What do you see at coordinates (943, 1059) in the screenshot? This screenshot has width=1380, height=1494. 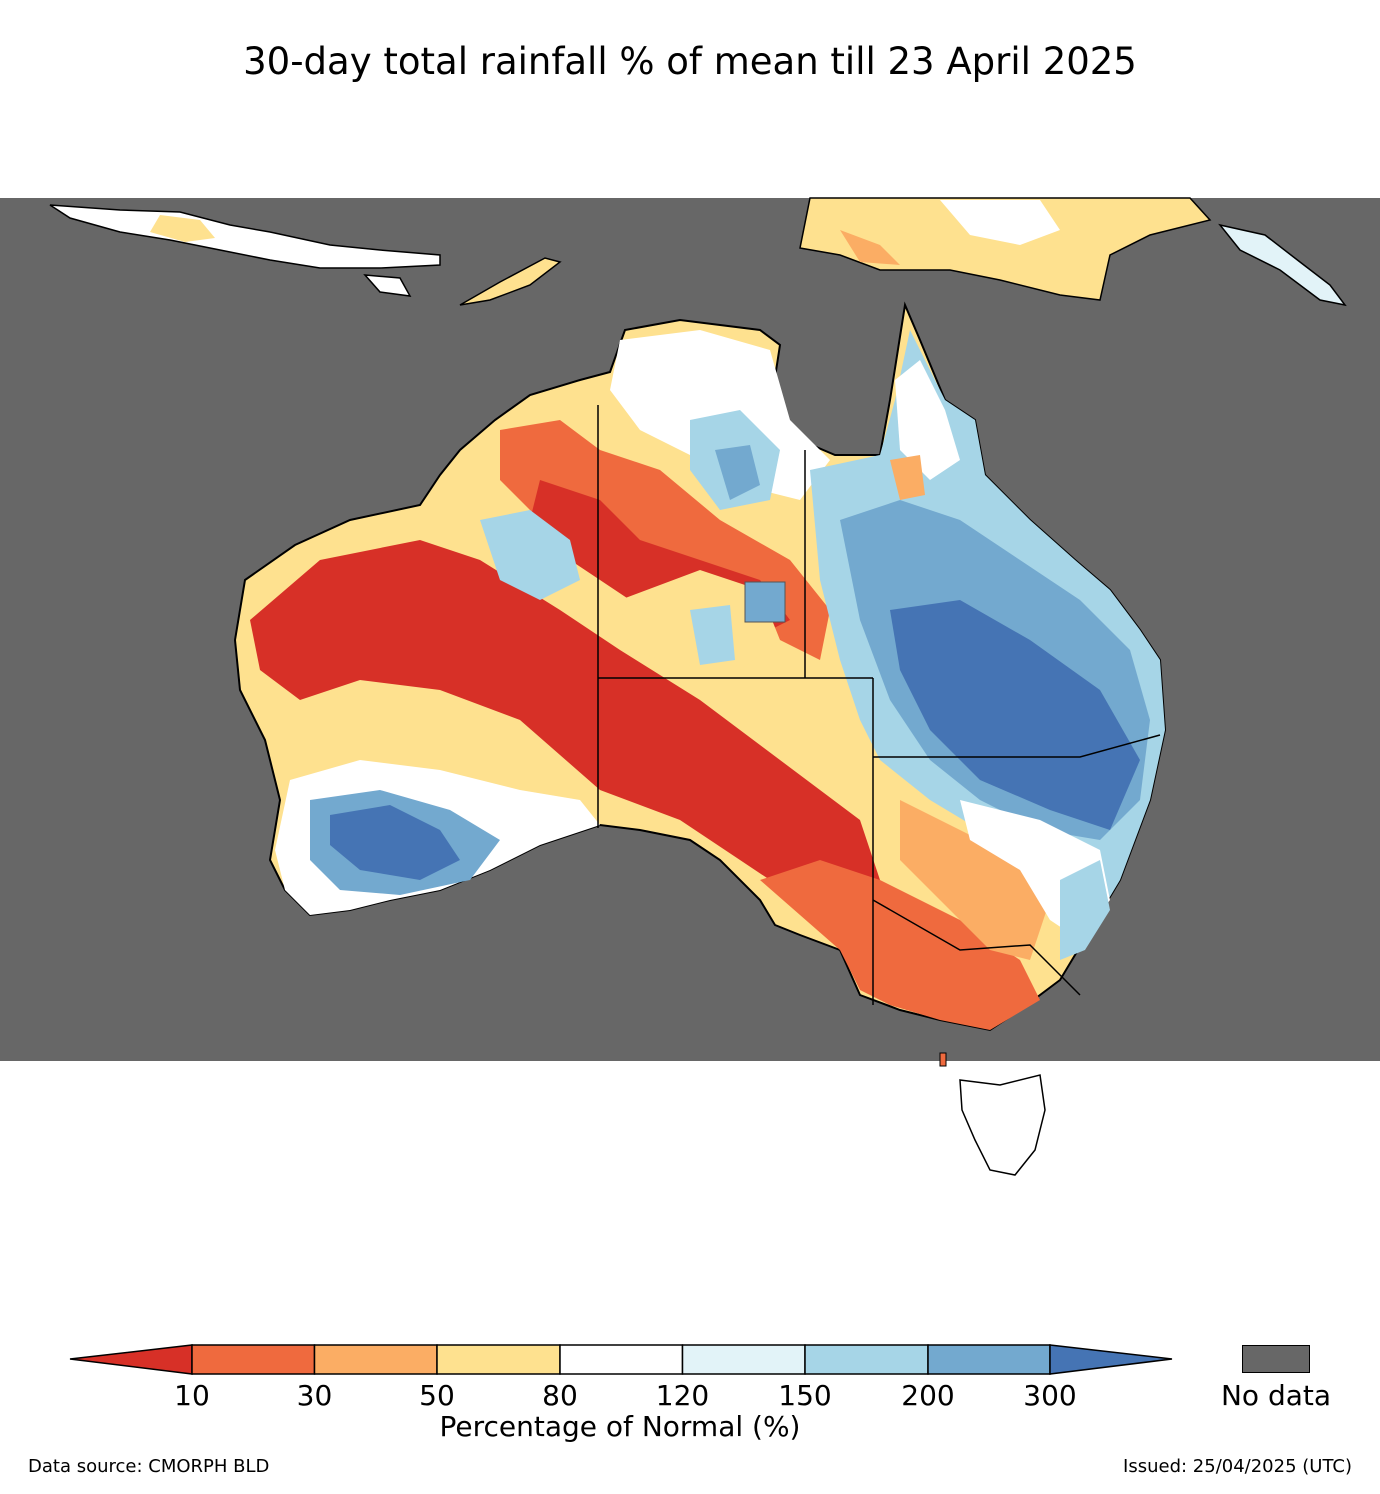 I see `island-king` at bounding box center [943, 1059].